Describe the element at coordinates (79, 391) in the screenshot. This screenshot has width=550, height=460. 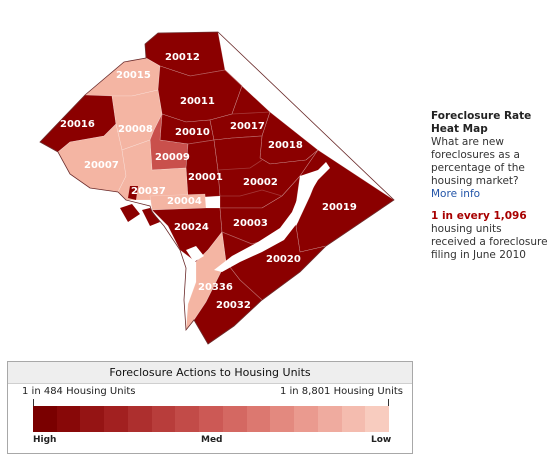
I see `legend-left-label: 1 in 484 Housing Units` at that location.